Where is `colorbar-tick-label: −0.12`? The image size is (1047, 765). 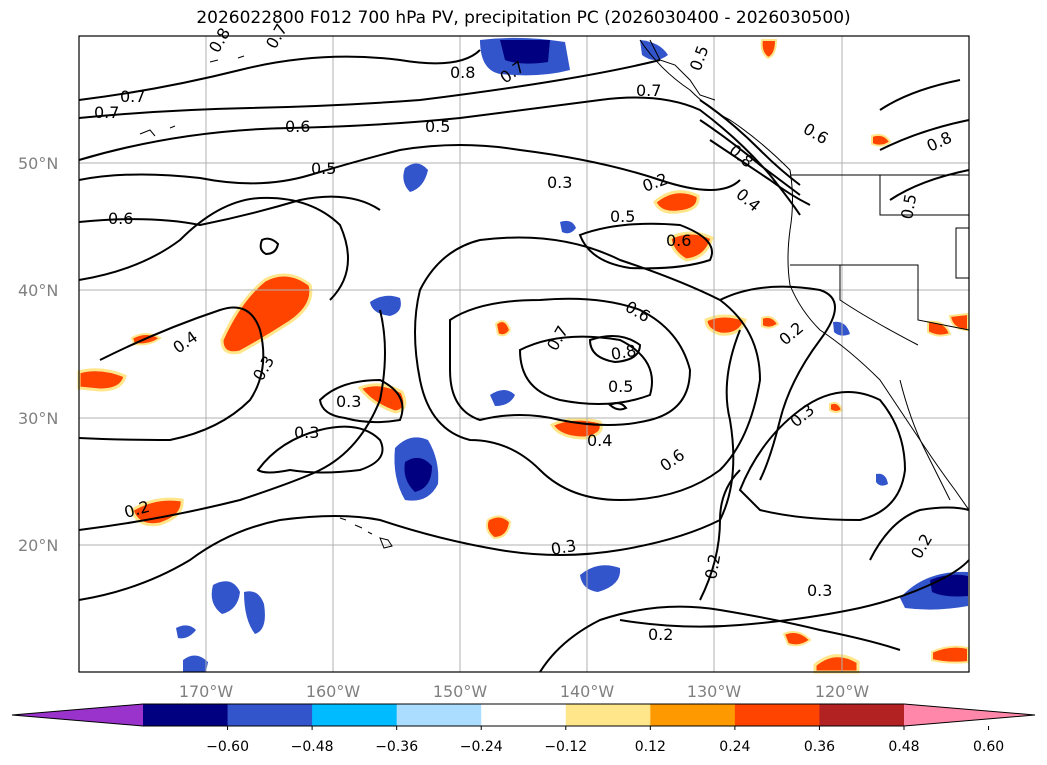
colorbar-tick-label: −0.12 is located at coordinates (565, 747).